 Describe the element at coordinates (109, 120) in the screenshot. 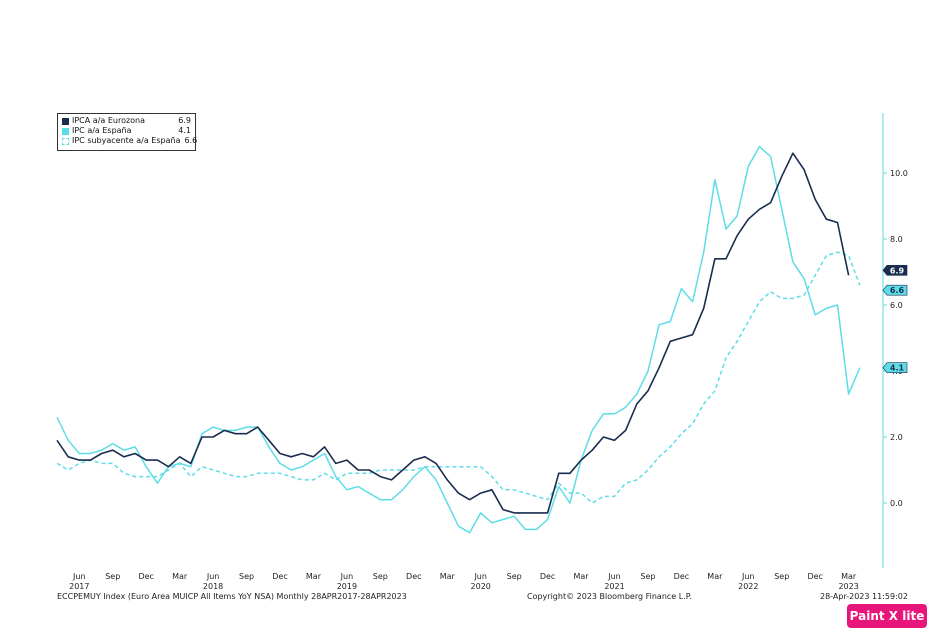

I see `legend-label: IPCA a/a Eurozona` at that location.